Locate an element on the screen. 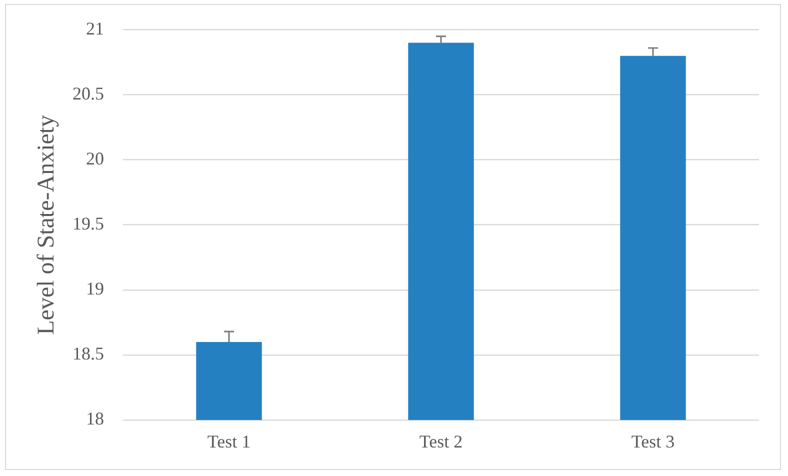  y-tick-label: 19 is located at coordinates (95, 288).